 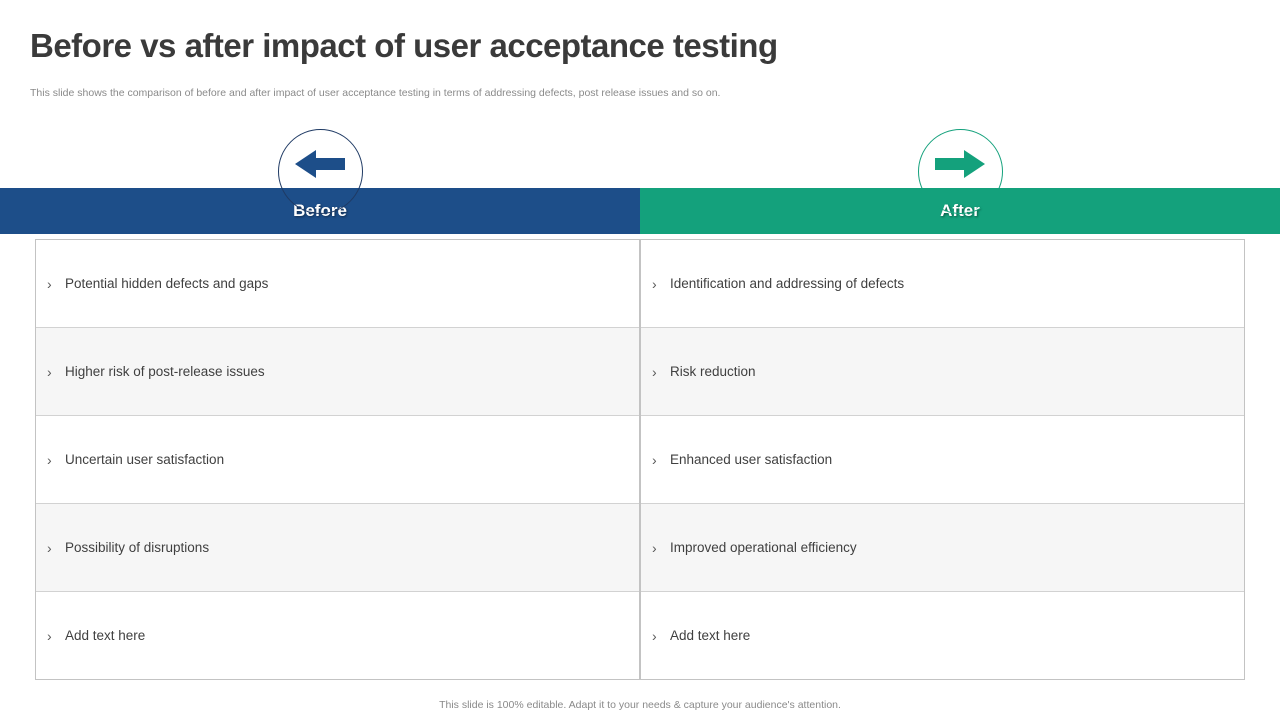 I want to click on list-item: › Enhanced user satisfaction, so click(x=942, y=460).